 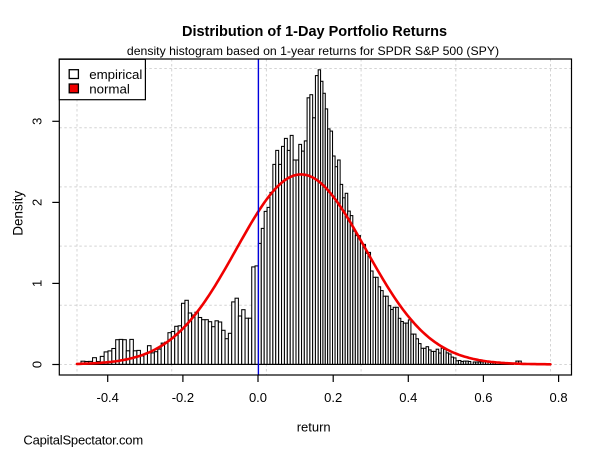 What do you see at coordinates (483, 397) in the screenshot?
I see `svg-text: 0.6` at bounding box center [483, 397].